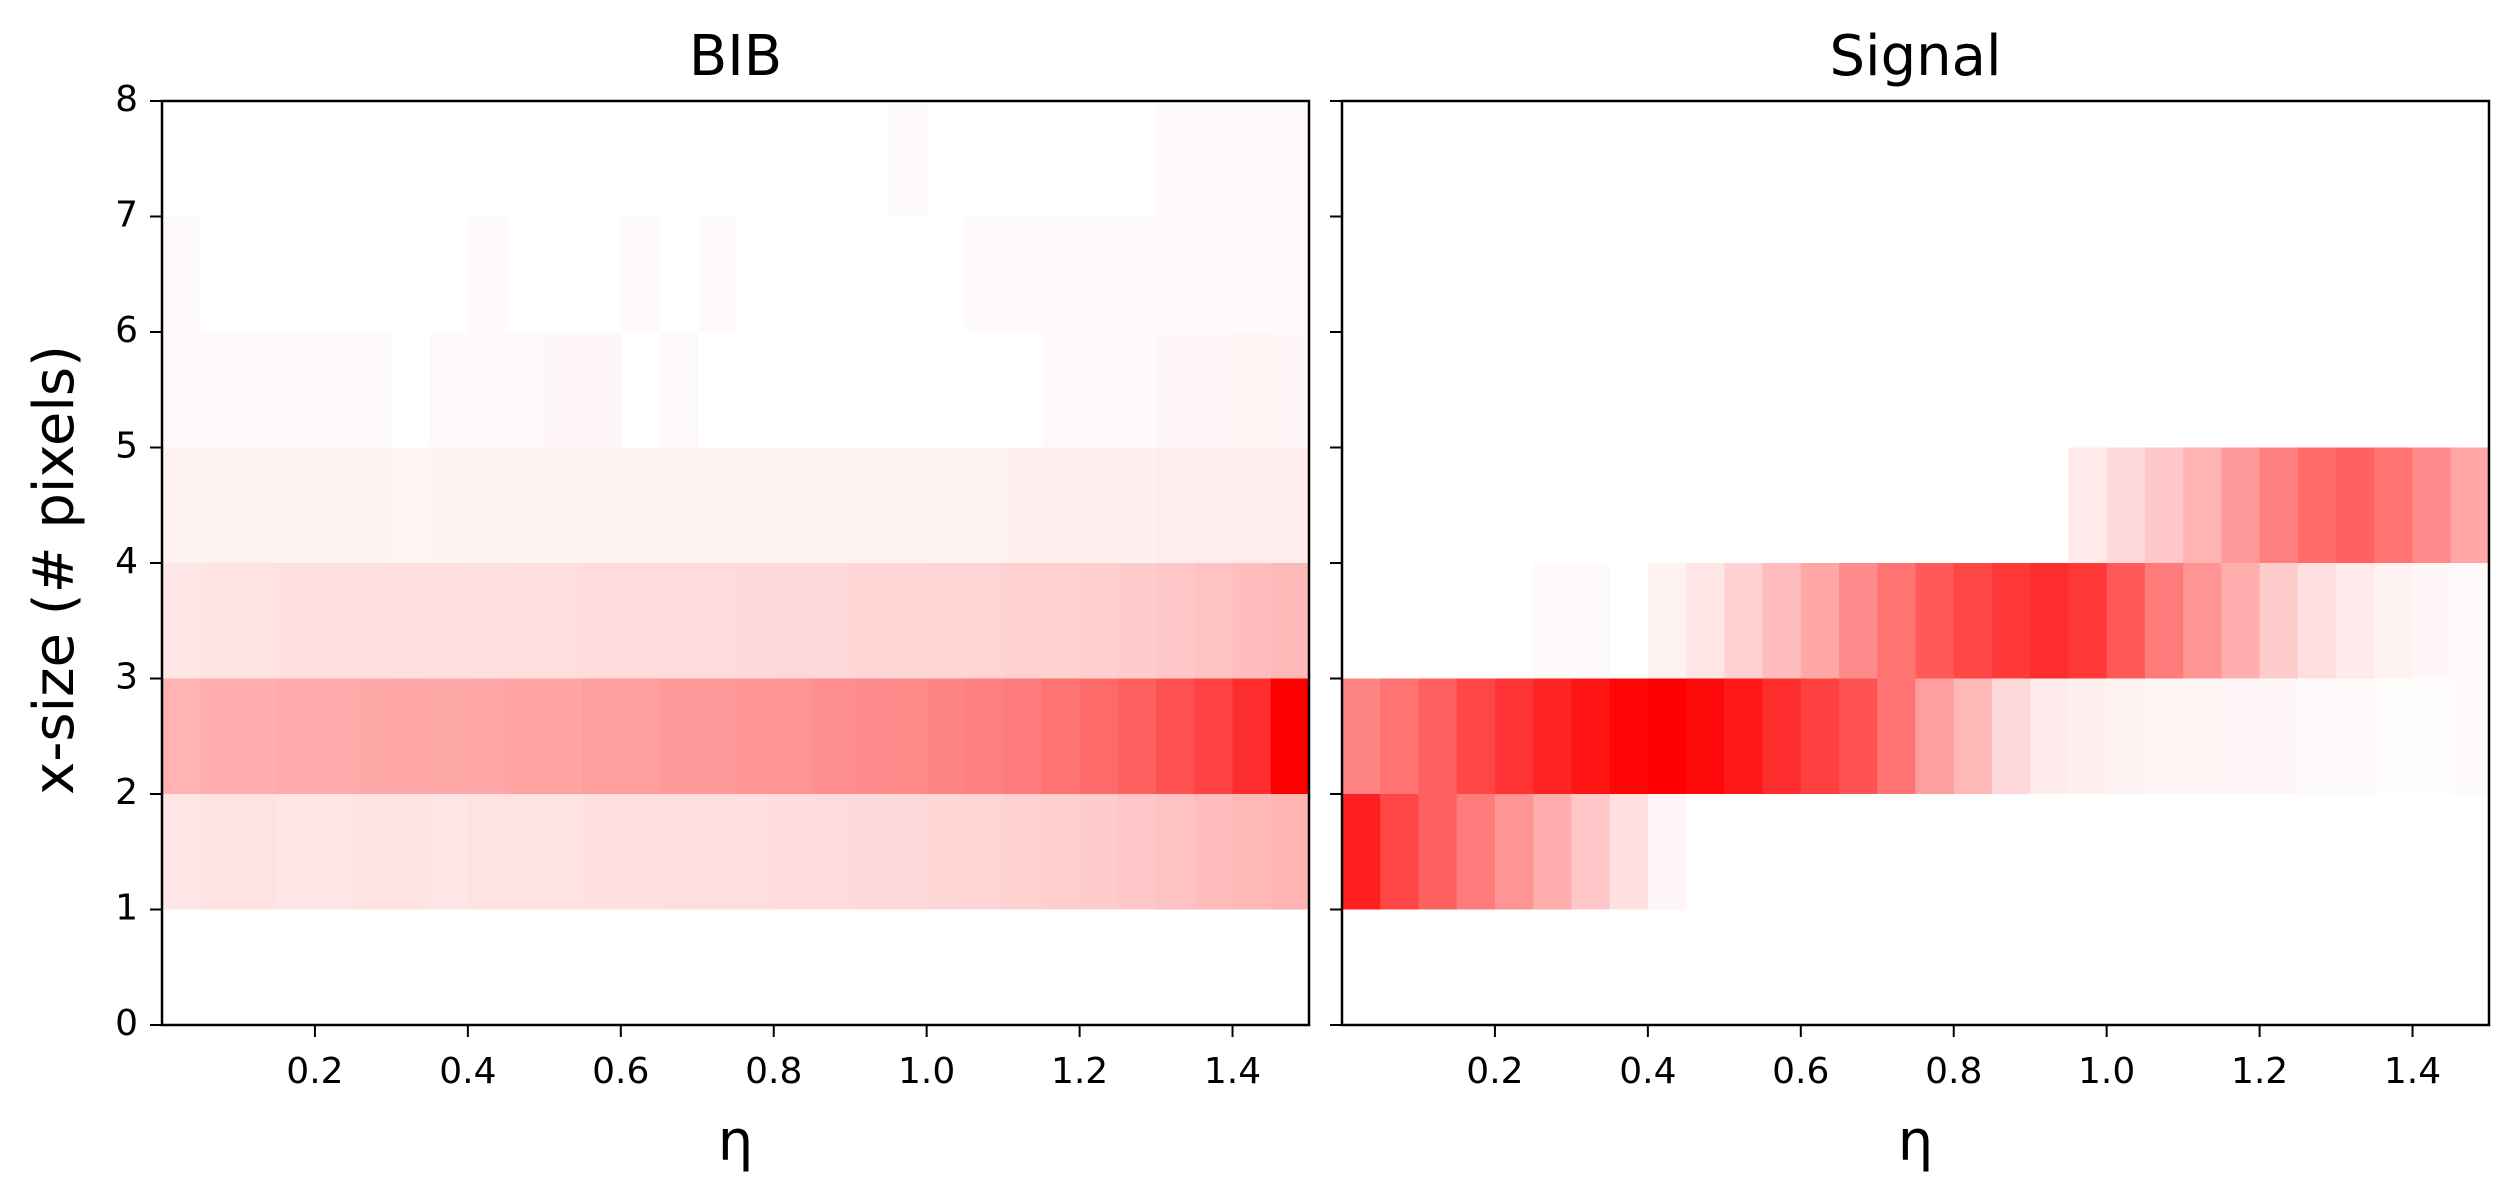 Image resolution: width=2517 pixels, height=1203 pixels. What do you see at coordinates (314, 1071) in the screenshot?
I see `bib-x-tick-label: 0.2` at bounding box center [314, 1071].